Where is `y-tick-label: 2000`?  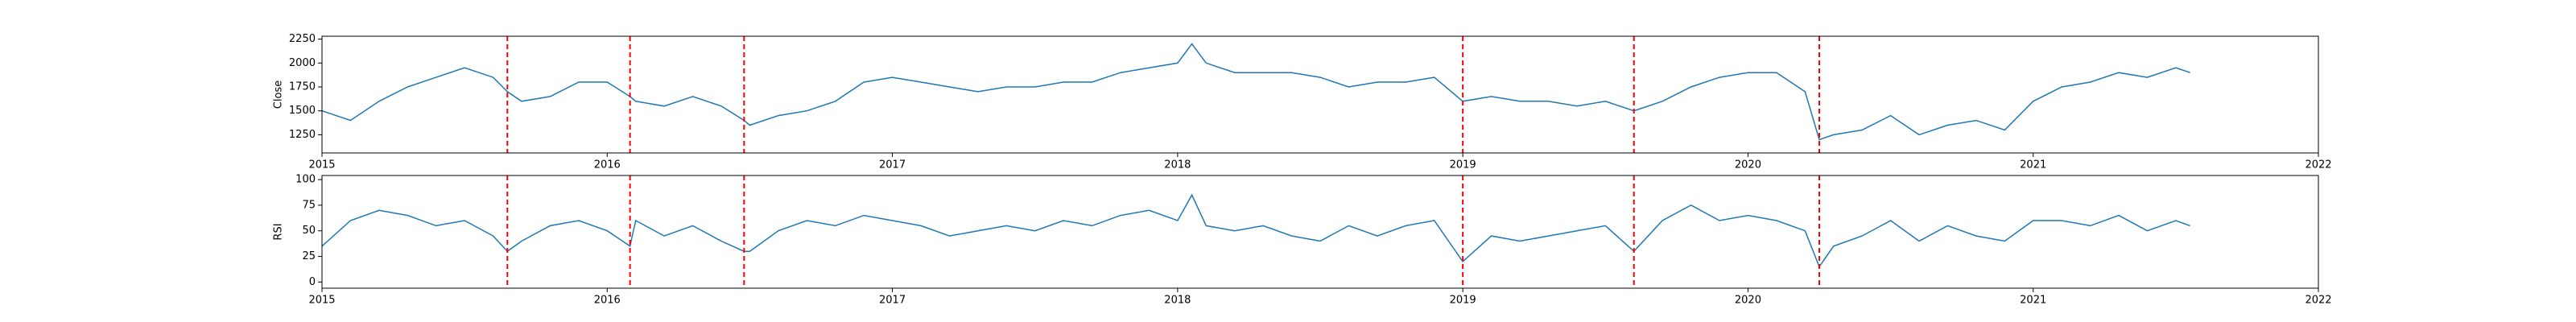 y-tick-label: 2000 is located at coordinates (302, 63).